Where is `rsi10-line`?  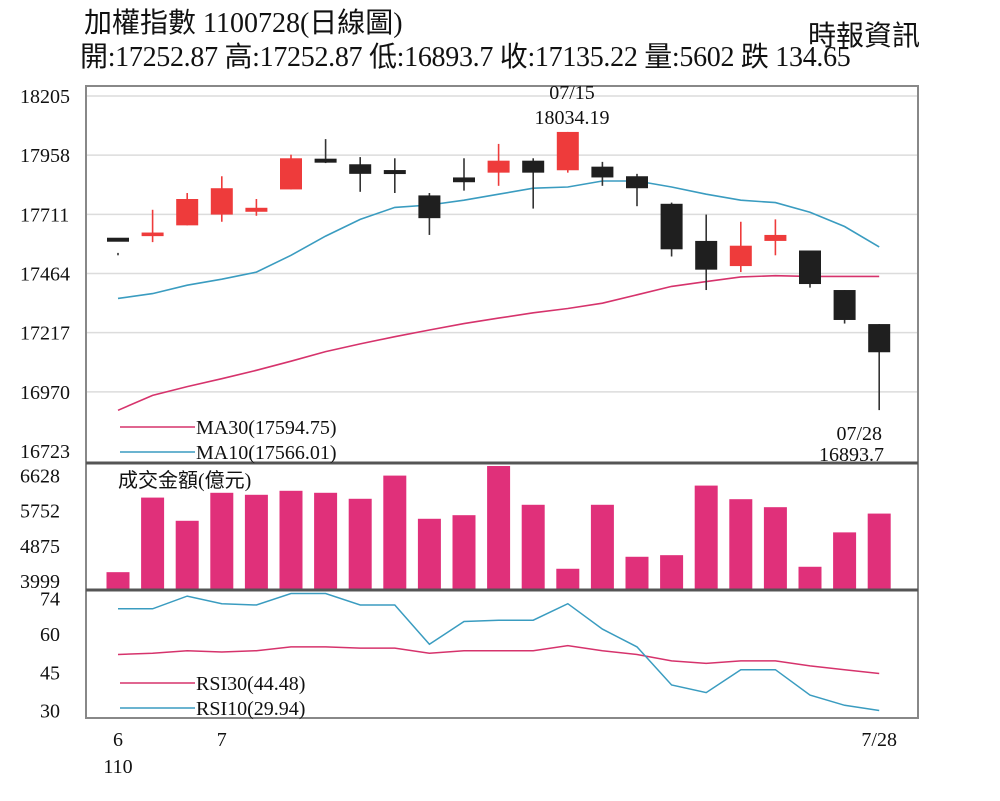 rsi10-line is located at coordinates (499, 652).